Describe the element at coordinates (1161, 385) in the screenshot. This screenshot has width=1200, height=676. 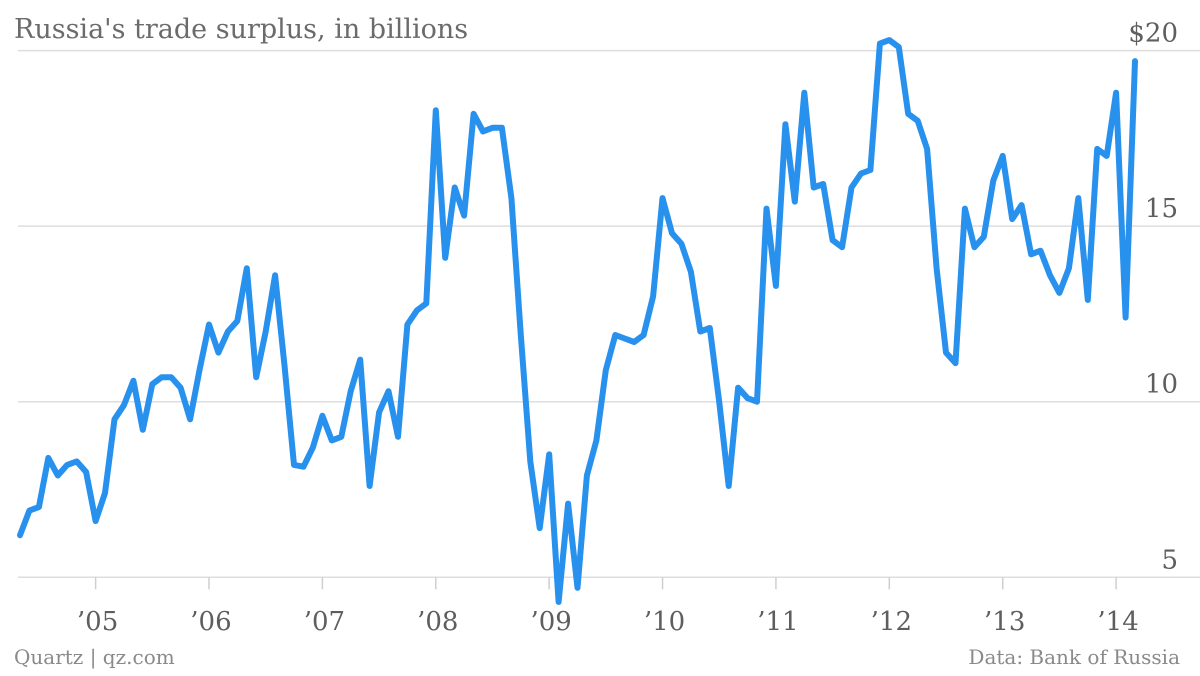
I see `y-tick-label-10: 10` at that location.